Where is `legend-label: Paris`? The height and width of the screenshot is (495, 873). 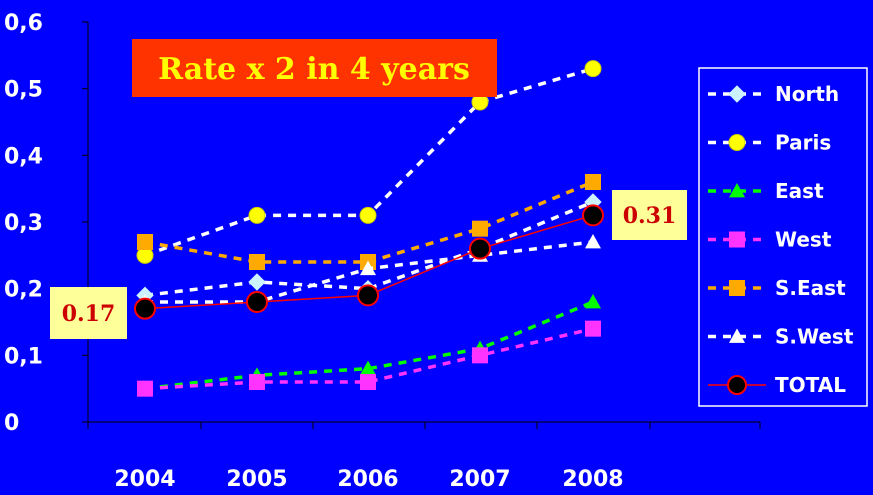 legend-label: Paris is located at coordinates (803, 143).